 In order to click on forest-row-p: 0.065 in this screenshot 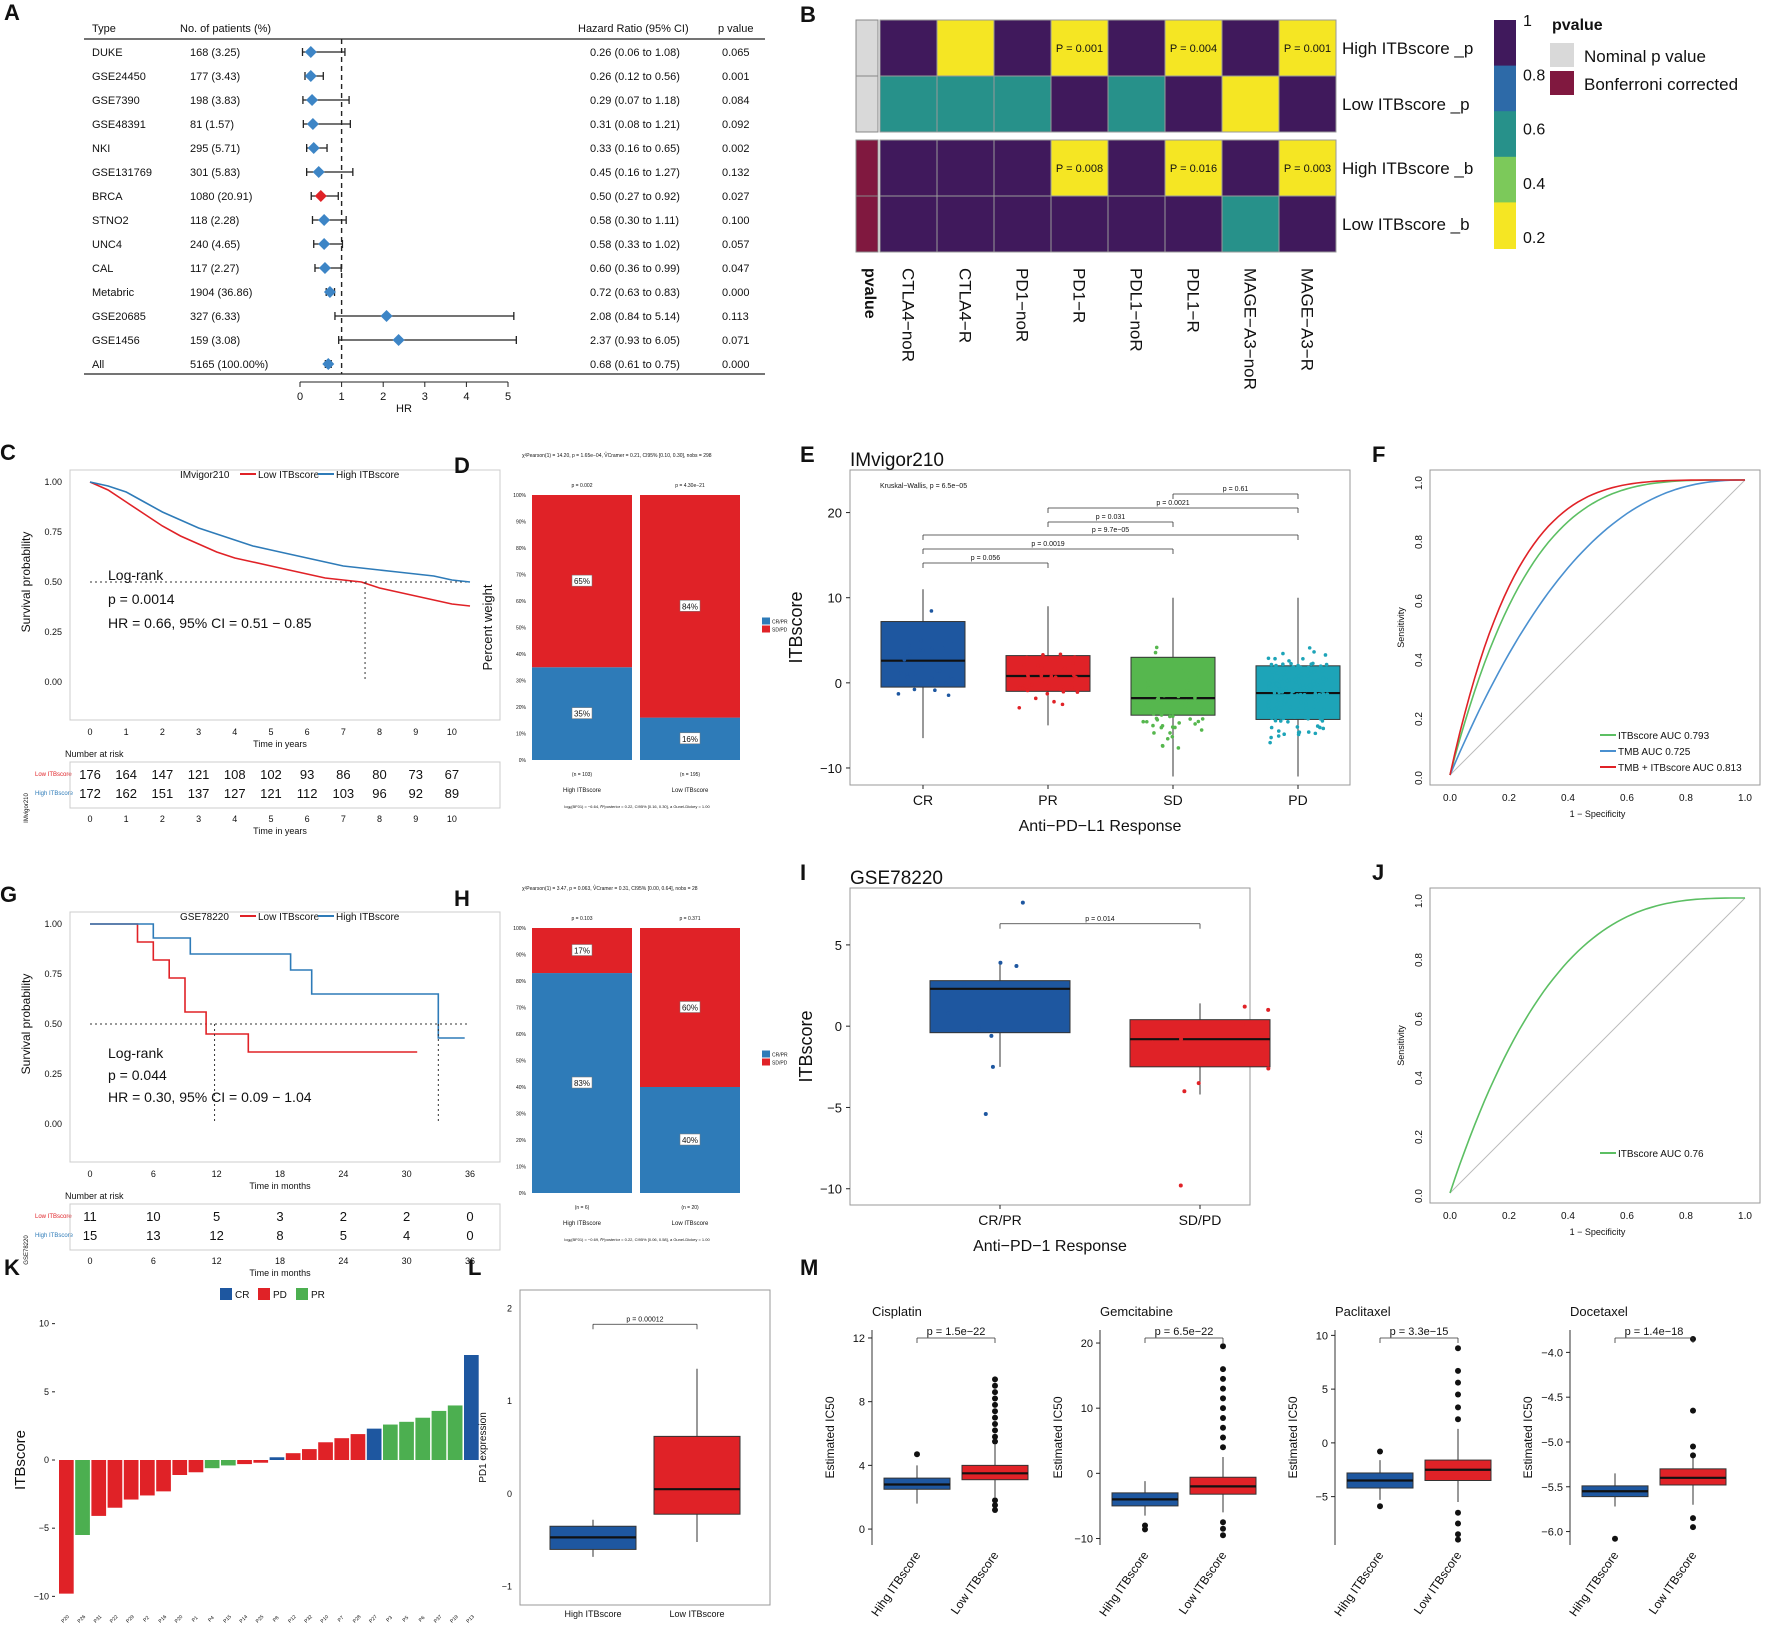, I will do `click(736, 53)`.